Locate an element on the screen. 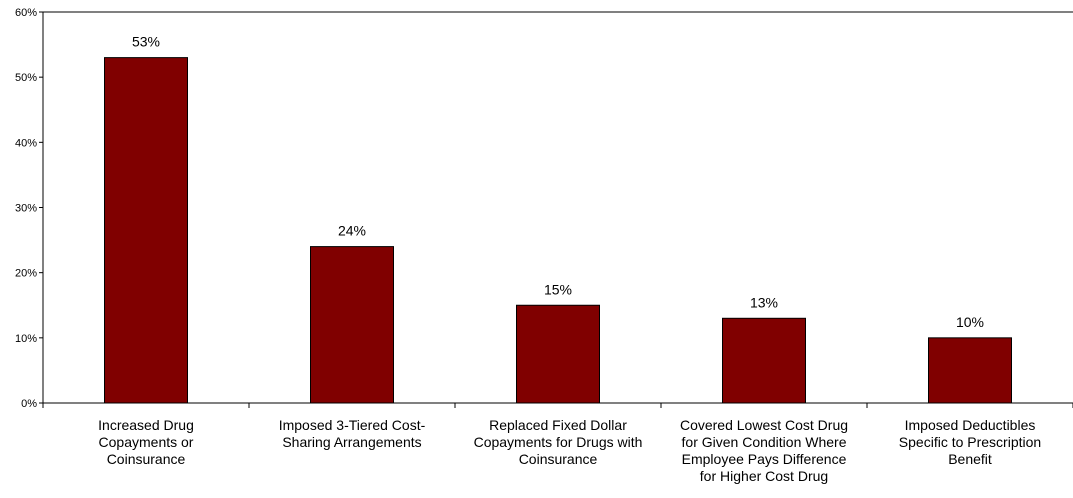 This screenshot has height=498, width=1073. x-category-label-line: Replaced Fixed Dollar is located at coordinates (558, 425).